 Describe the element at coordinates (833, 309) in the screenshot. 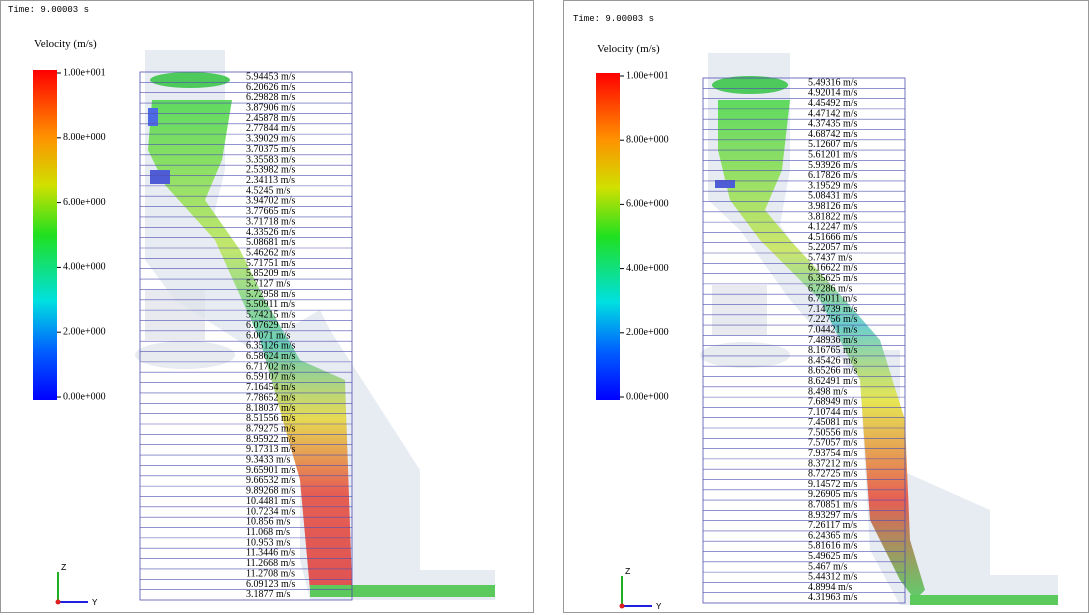

I see `row-velocity: 7.14739 m/s` at that location.